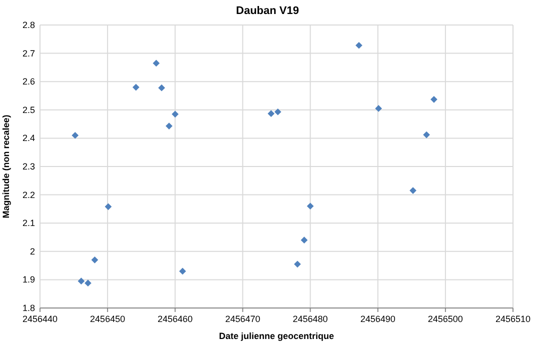  What do you see at coordinates (175, 319) in the screenshot?
I see `x-tick-label: 2456460` at bounding box center [175, 319].